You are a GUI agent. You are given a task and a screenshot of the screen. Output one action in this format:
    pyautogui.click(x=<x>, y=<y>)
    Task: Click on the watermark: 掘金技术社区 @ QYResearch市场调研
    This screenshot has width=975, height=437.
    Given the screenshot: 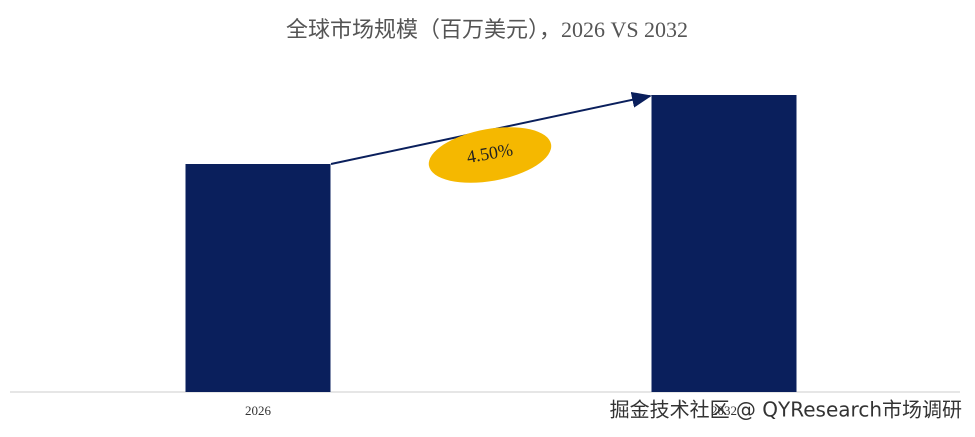 What is the action you would take?
    pyautogui.click(x=786, y=410)
    